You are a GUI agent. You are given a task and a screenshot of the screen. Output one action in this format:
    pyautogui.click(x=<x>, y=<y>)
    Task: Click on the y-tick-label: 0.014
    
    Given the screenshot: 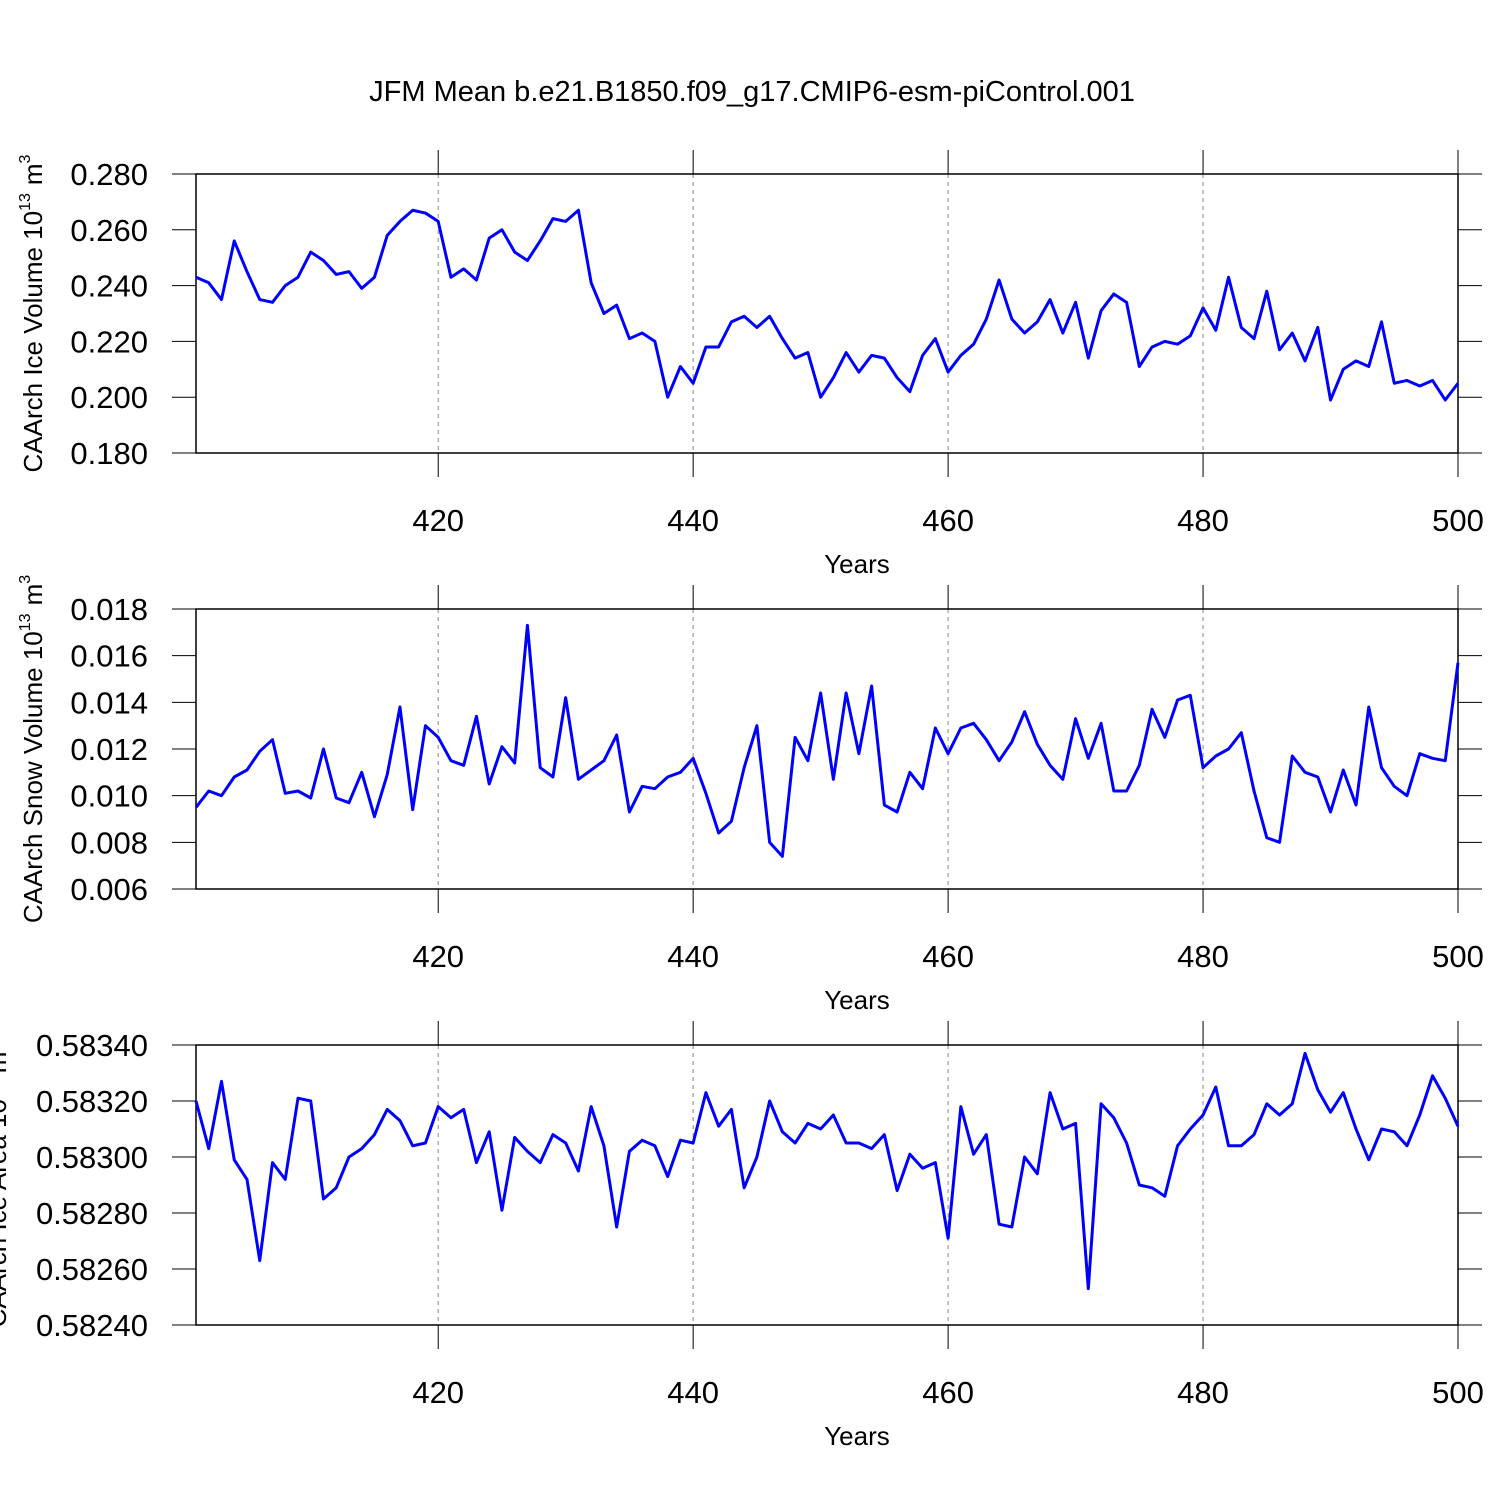 What is the action you would take?
    pyautogui.click(x=109, y=702)
    